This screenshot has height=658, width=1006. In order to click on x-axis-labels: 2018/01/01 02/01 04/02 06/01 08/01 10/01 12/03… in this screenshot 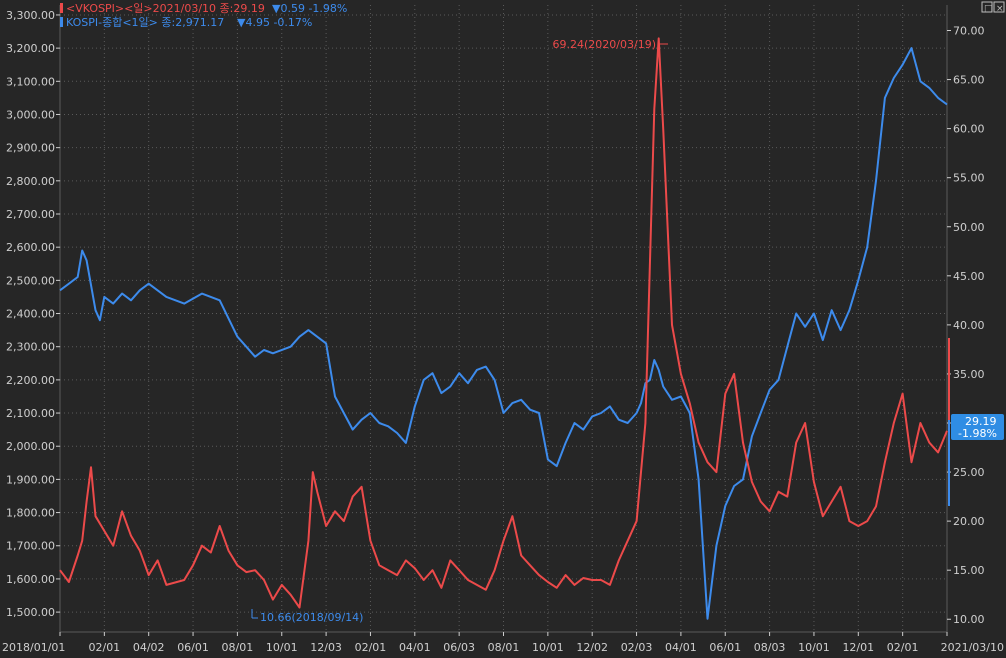, I will do `click(503, 643)`.